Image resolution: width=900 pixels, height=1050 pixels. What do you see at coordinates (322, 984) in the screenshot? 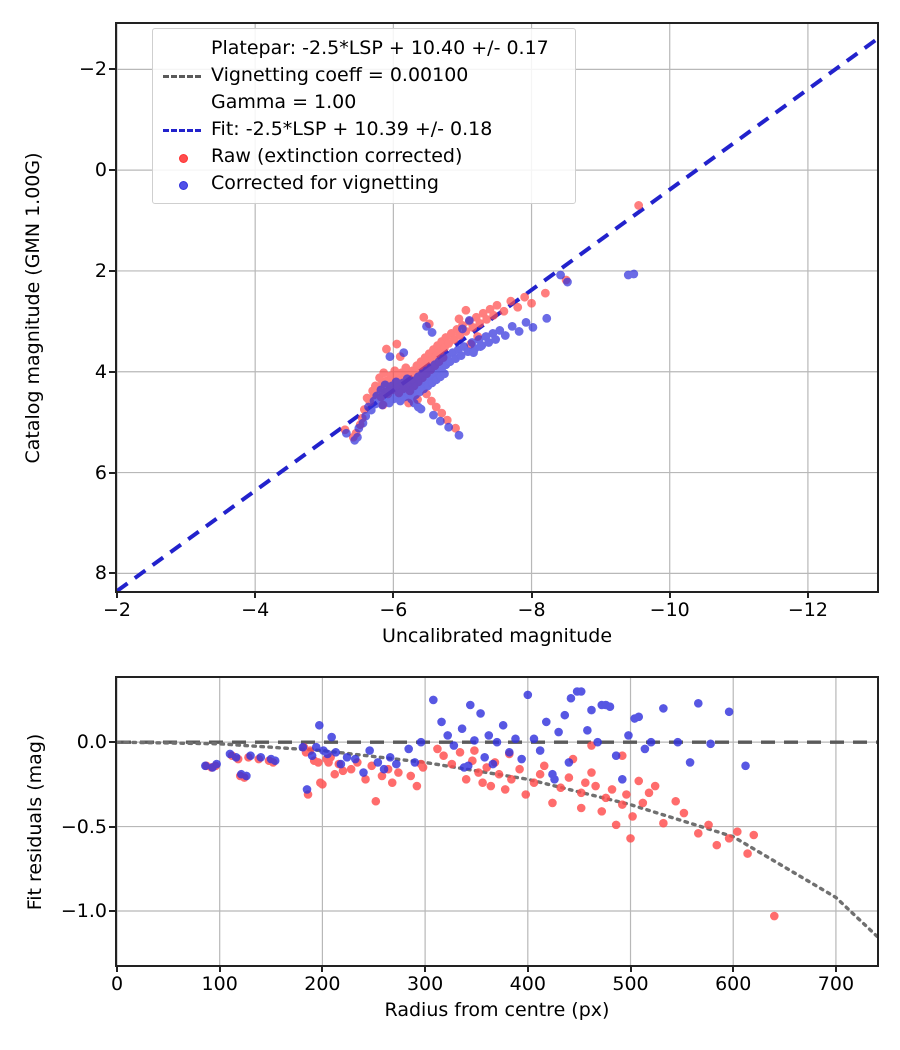
I see `x-tick-label: 200` at bounding box center [322, 984].